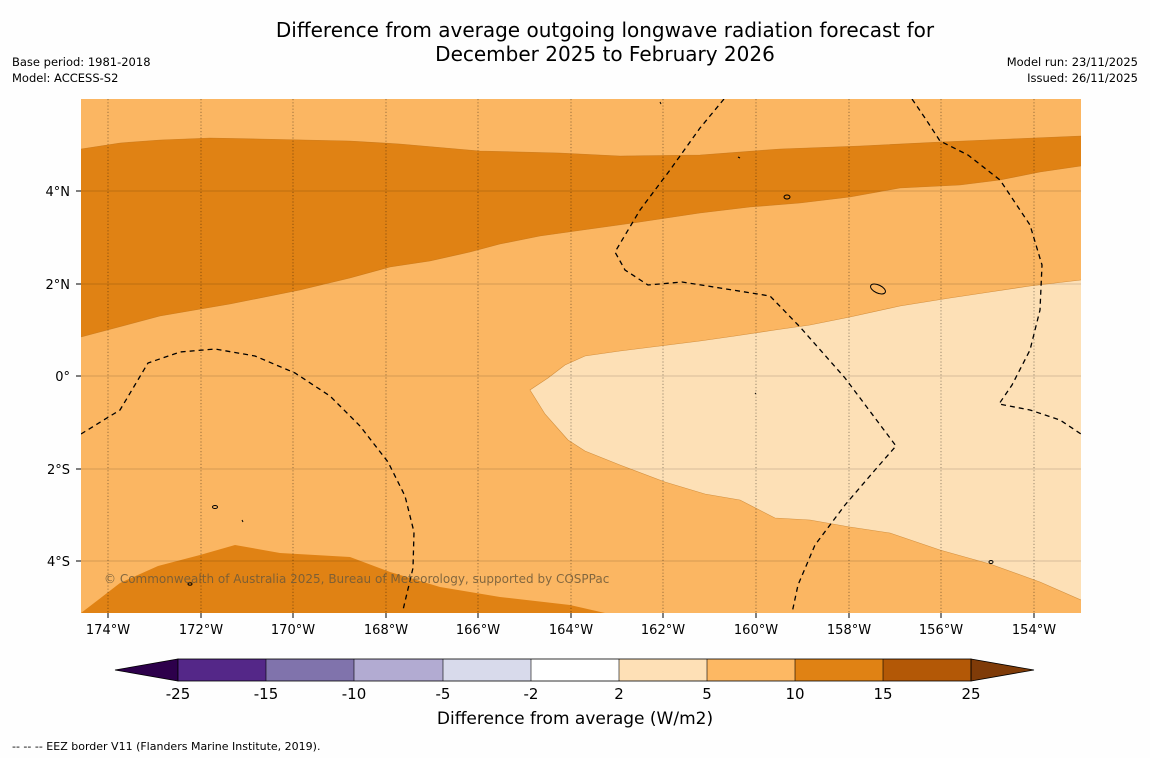  I want to click on lon-label: 154°W, so click(1034, 630).